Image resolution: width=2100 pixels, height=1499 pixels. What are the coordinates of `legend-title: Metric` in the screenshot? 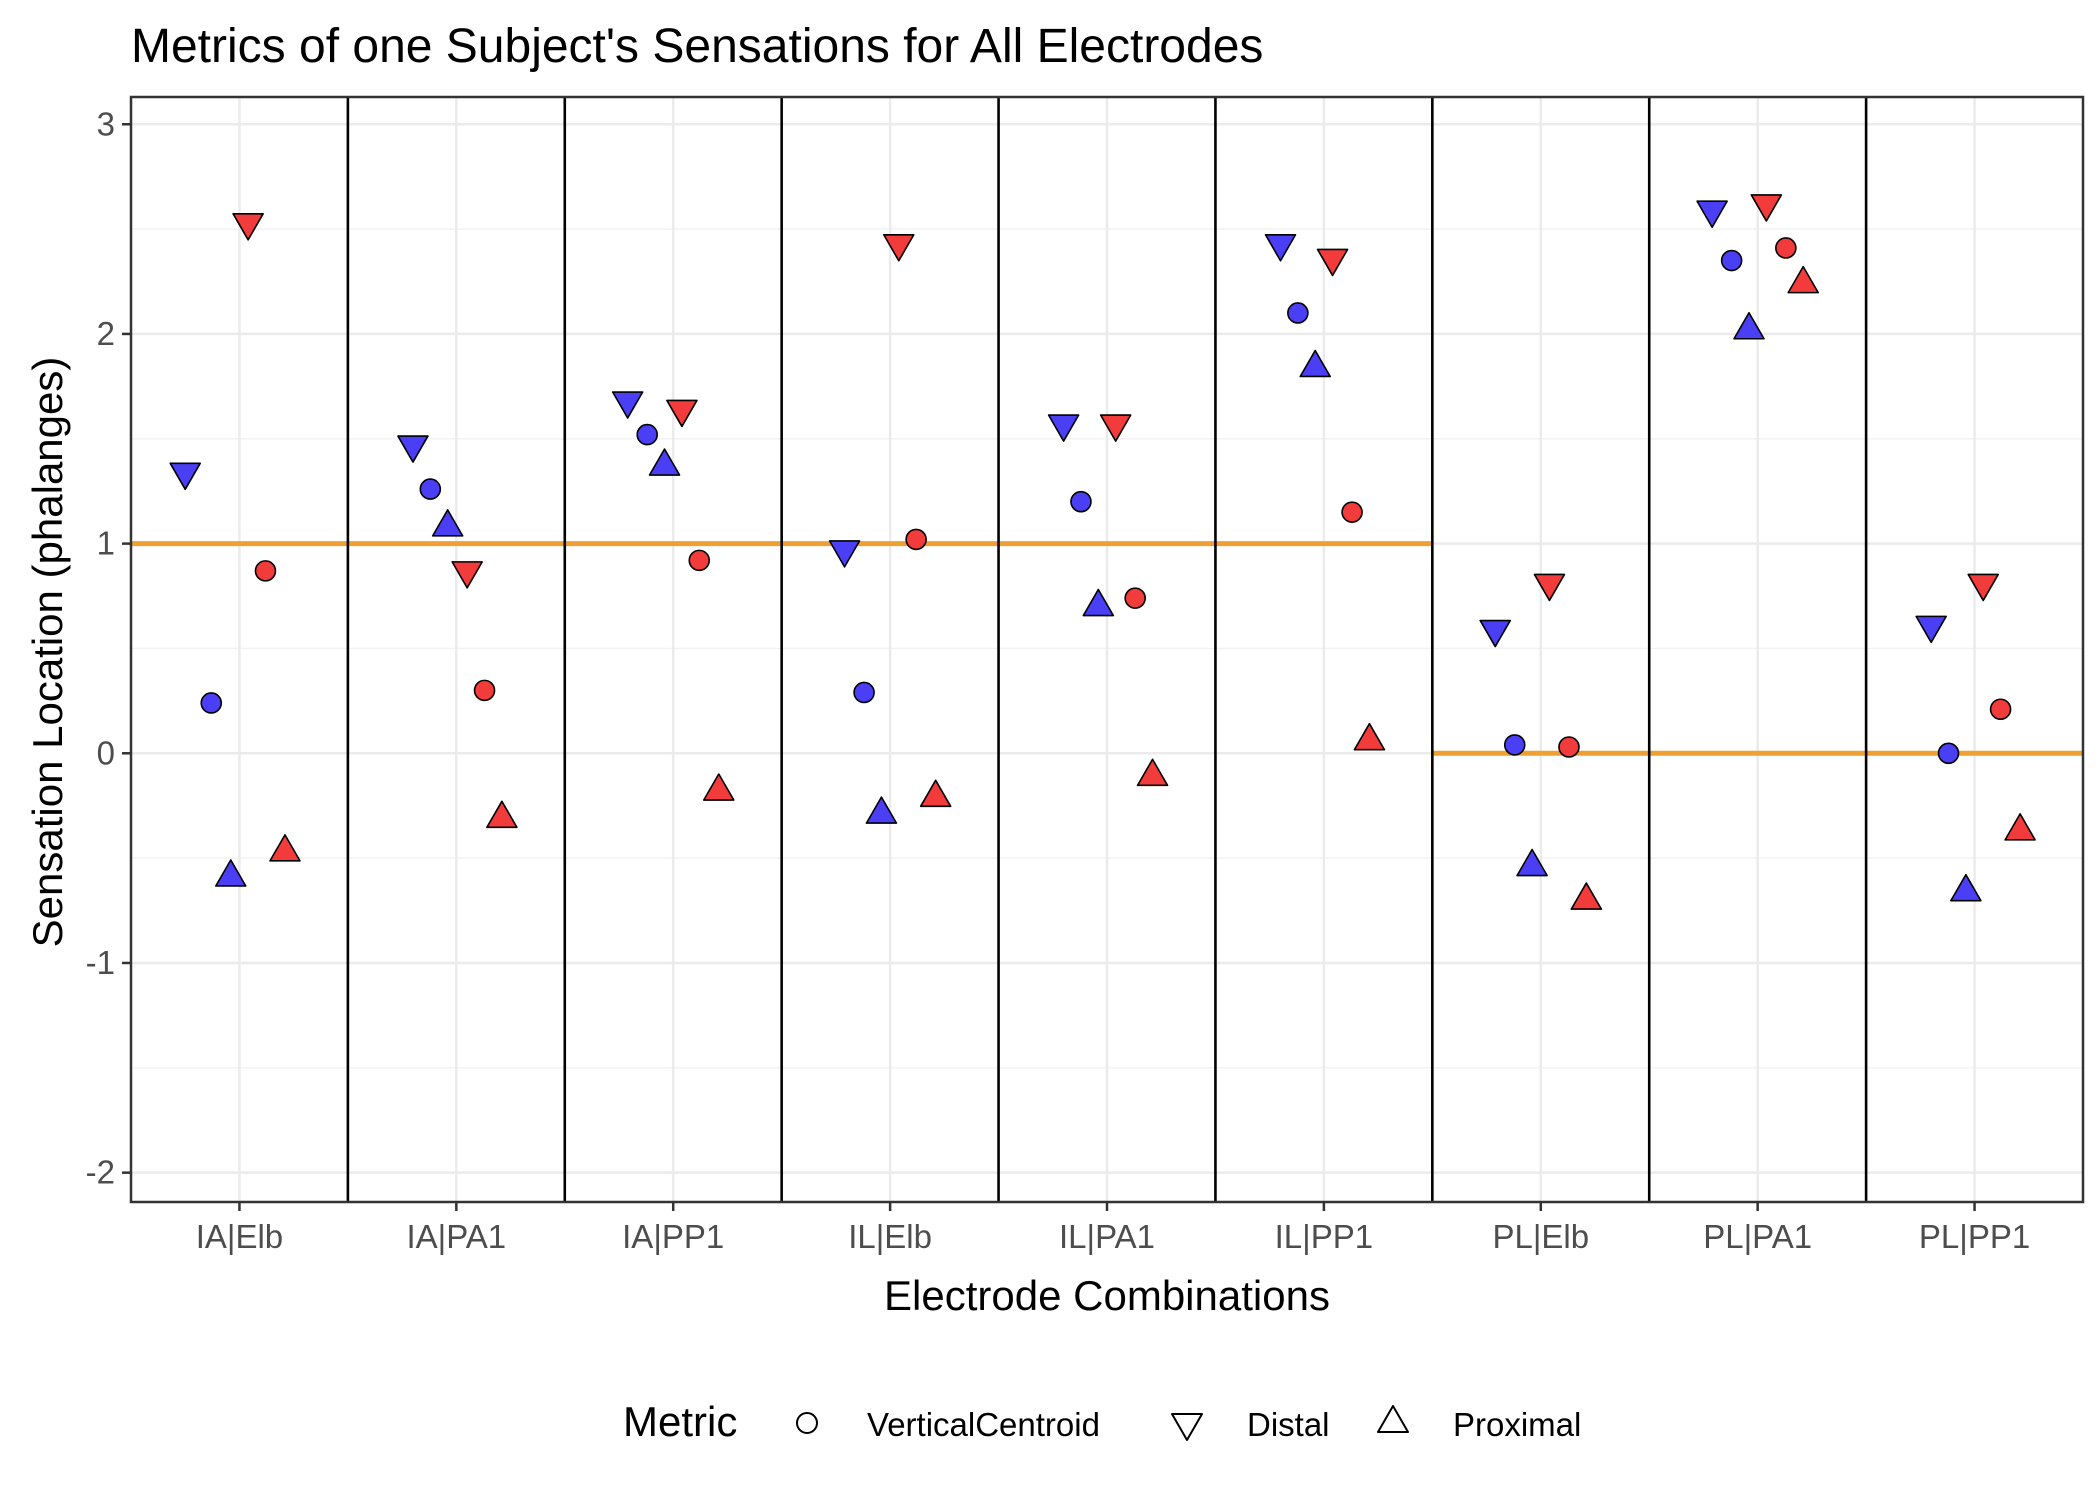 It's located at (680, 1421).